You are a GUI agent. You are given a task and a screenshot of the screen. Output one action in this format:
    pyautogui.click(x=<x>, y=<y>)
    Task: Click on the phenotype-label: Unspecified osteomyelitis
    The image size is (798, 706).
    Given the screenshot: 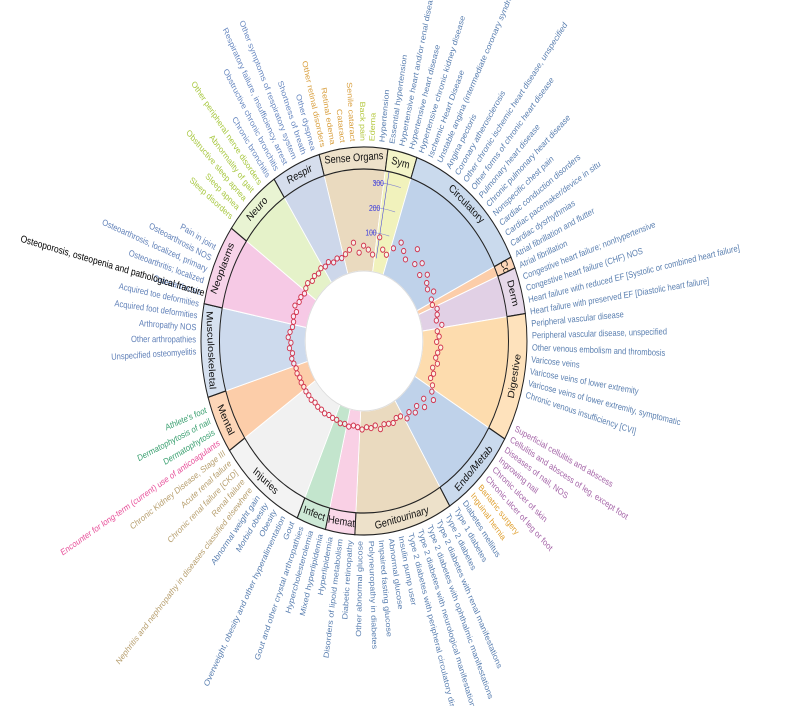 What is the action you would take?
    pyautogui.click(x=154, y=354)
    